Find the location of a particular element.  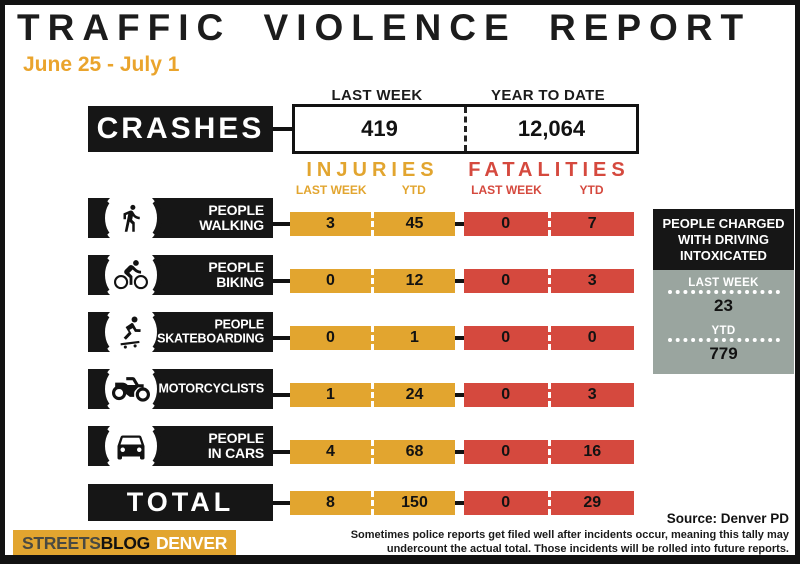

fatalities-values: 0 16 is located at coordinates (549, 452).